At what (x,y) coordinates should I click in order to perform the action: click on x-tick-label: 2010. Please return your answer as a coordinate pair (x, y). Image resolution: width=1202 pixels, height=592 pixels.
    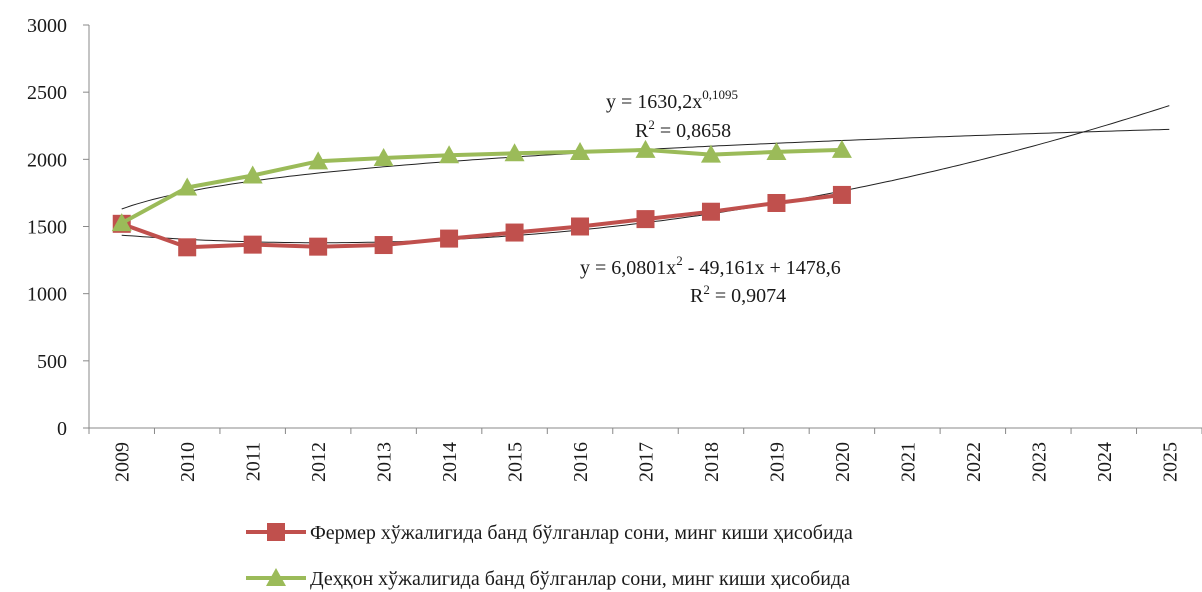
    Looking at the image, I should click on (188, 462).